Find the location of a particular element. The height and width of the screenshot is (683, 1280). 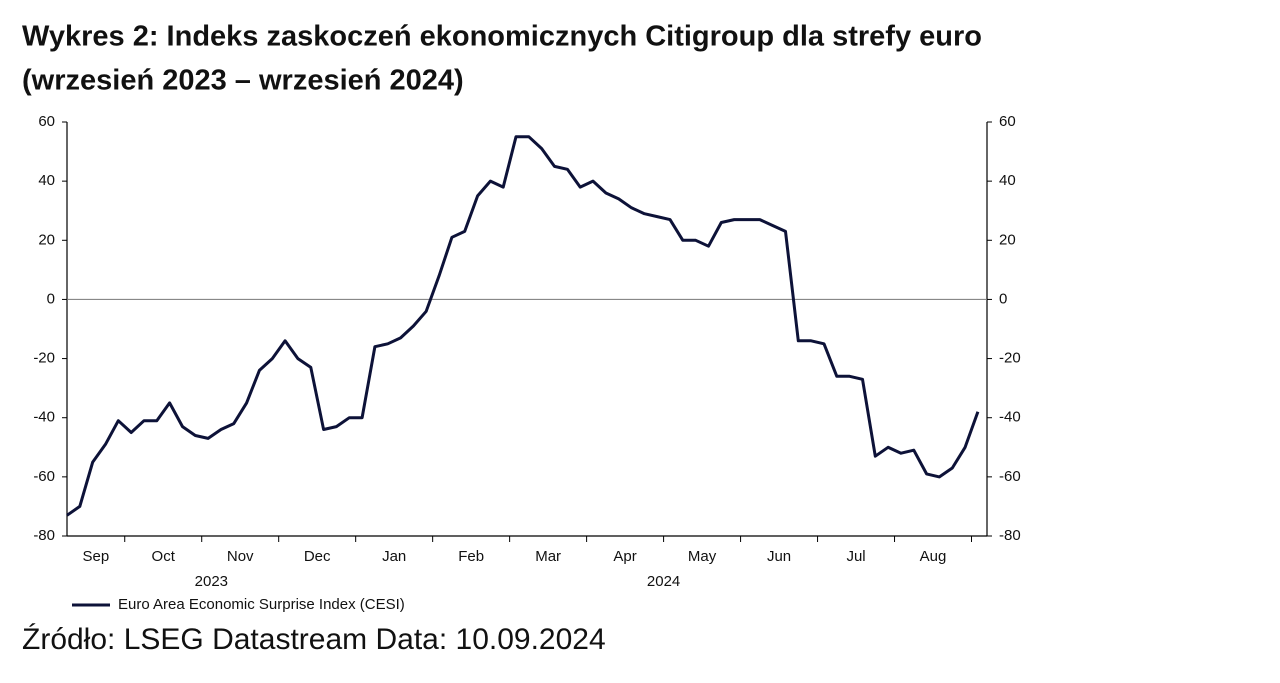

y-tick-label: -20 is located at coordinates (44, 358).